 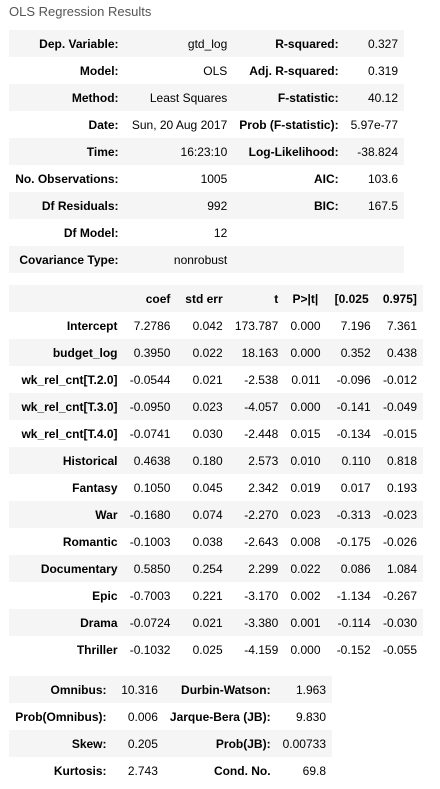 I want to click on coef-cell-lo: -0.096, so click(x=353, y=379).